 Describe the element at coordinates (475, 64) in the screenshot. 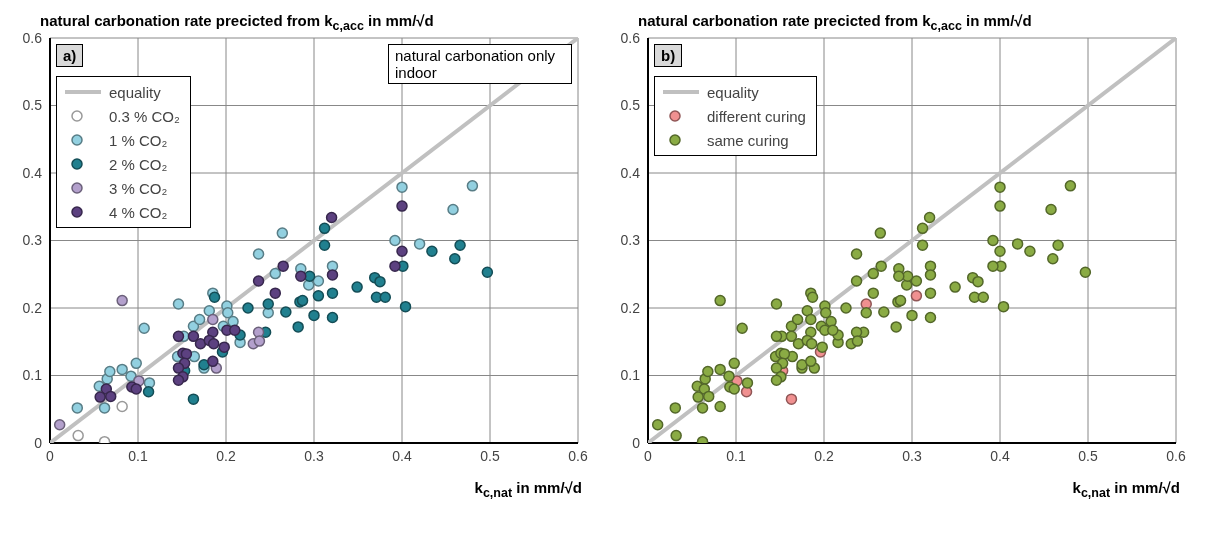

I see `annotation: natural carbonation only indoor` at that location.